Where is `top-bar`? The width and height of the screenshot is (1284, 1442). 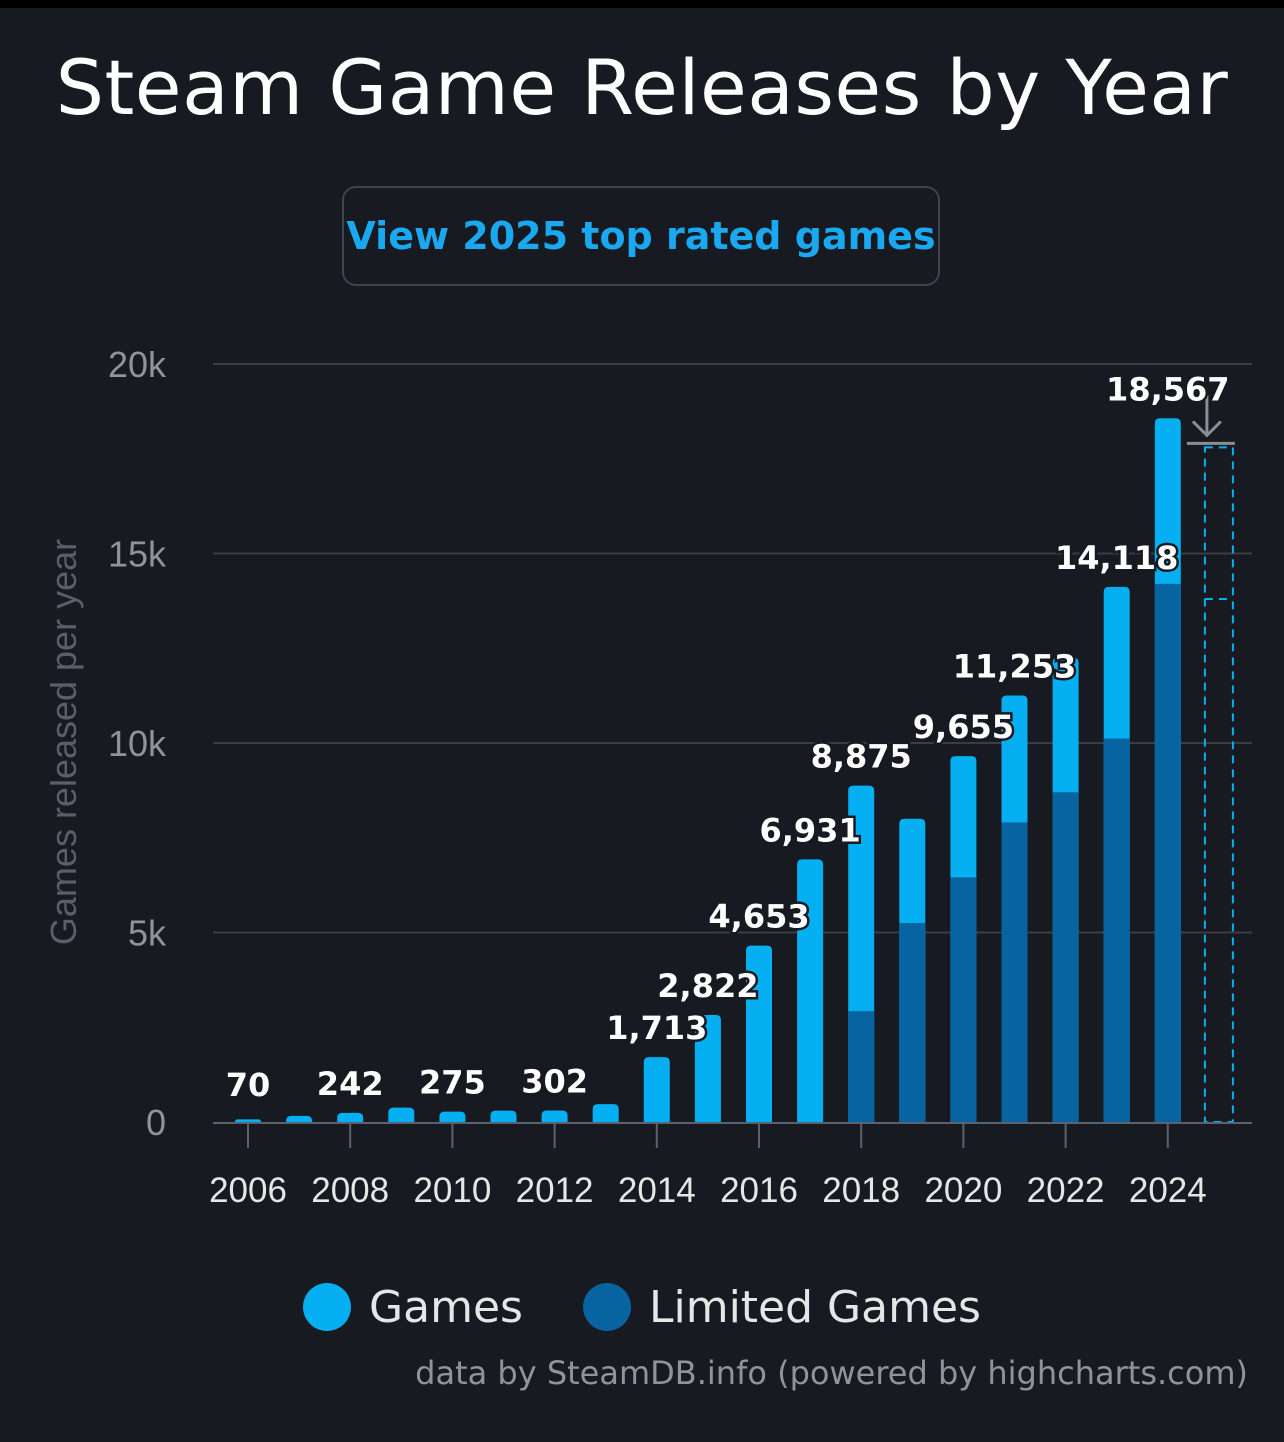
top-bar is located at coordinates (642, 4).